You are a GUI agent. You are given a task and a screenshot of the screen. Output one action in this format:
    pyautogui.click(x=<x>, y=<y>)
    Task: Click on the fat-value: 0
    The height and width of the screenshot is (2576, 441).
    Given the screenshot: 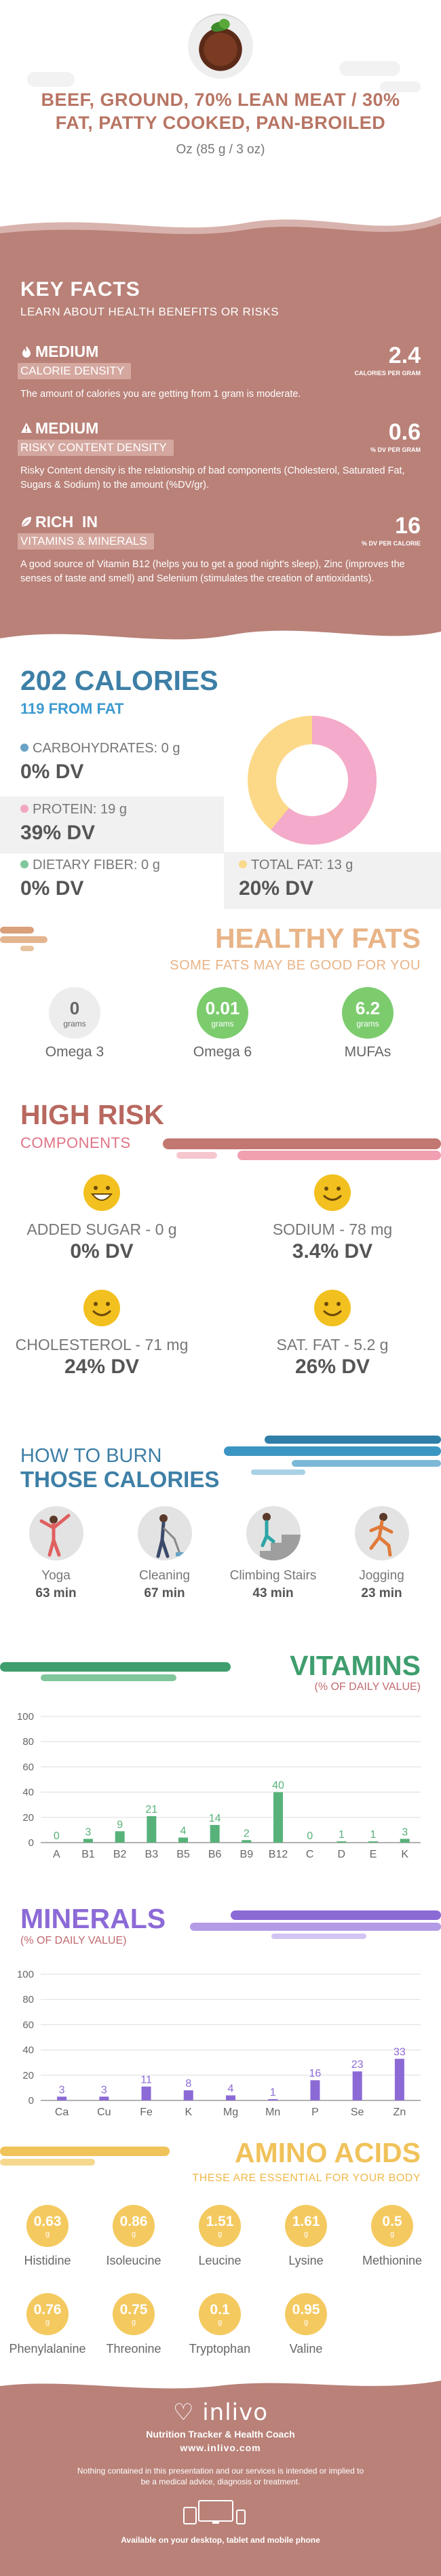 What is the action you would take?
    pyautogui.click(x=74, y=1008)
    